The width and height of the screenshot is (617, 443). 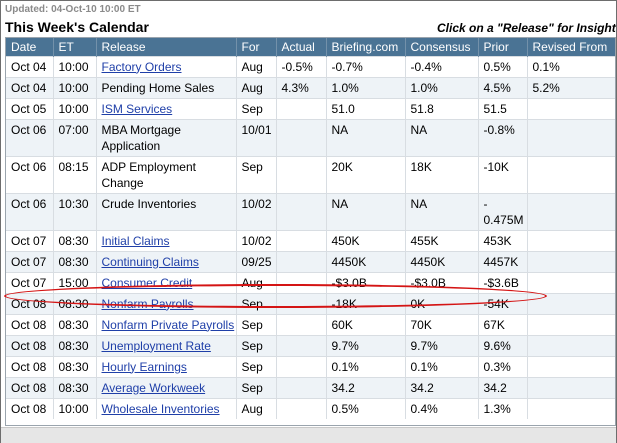 What do you see at coordinates (366, 408) in the screenshot?
I see `briefing-cell: 0.5%` at bounding box center [366, 408].